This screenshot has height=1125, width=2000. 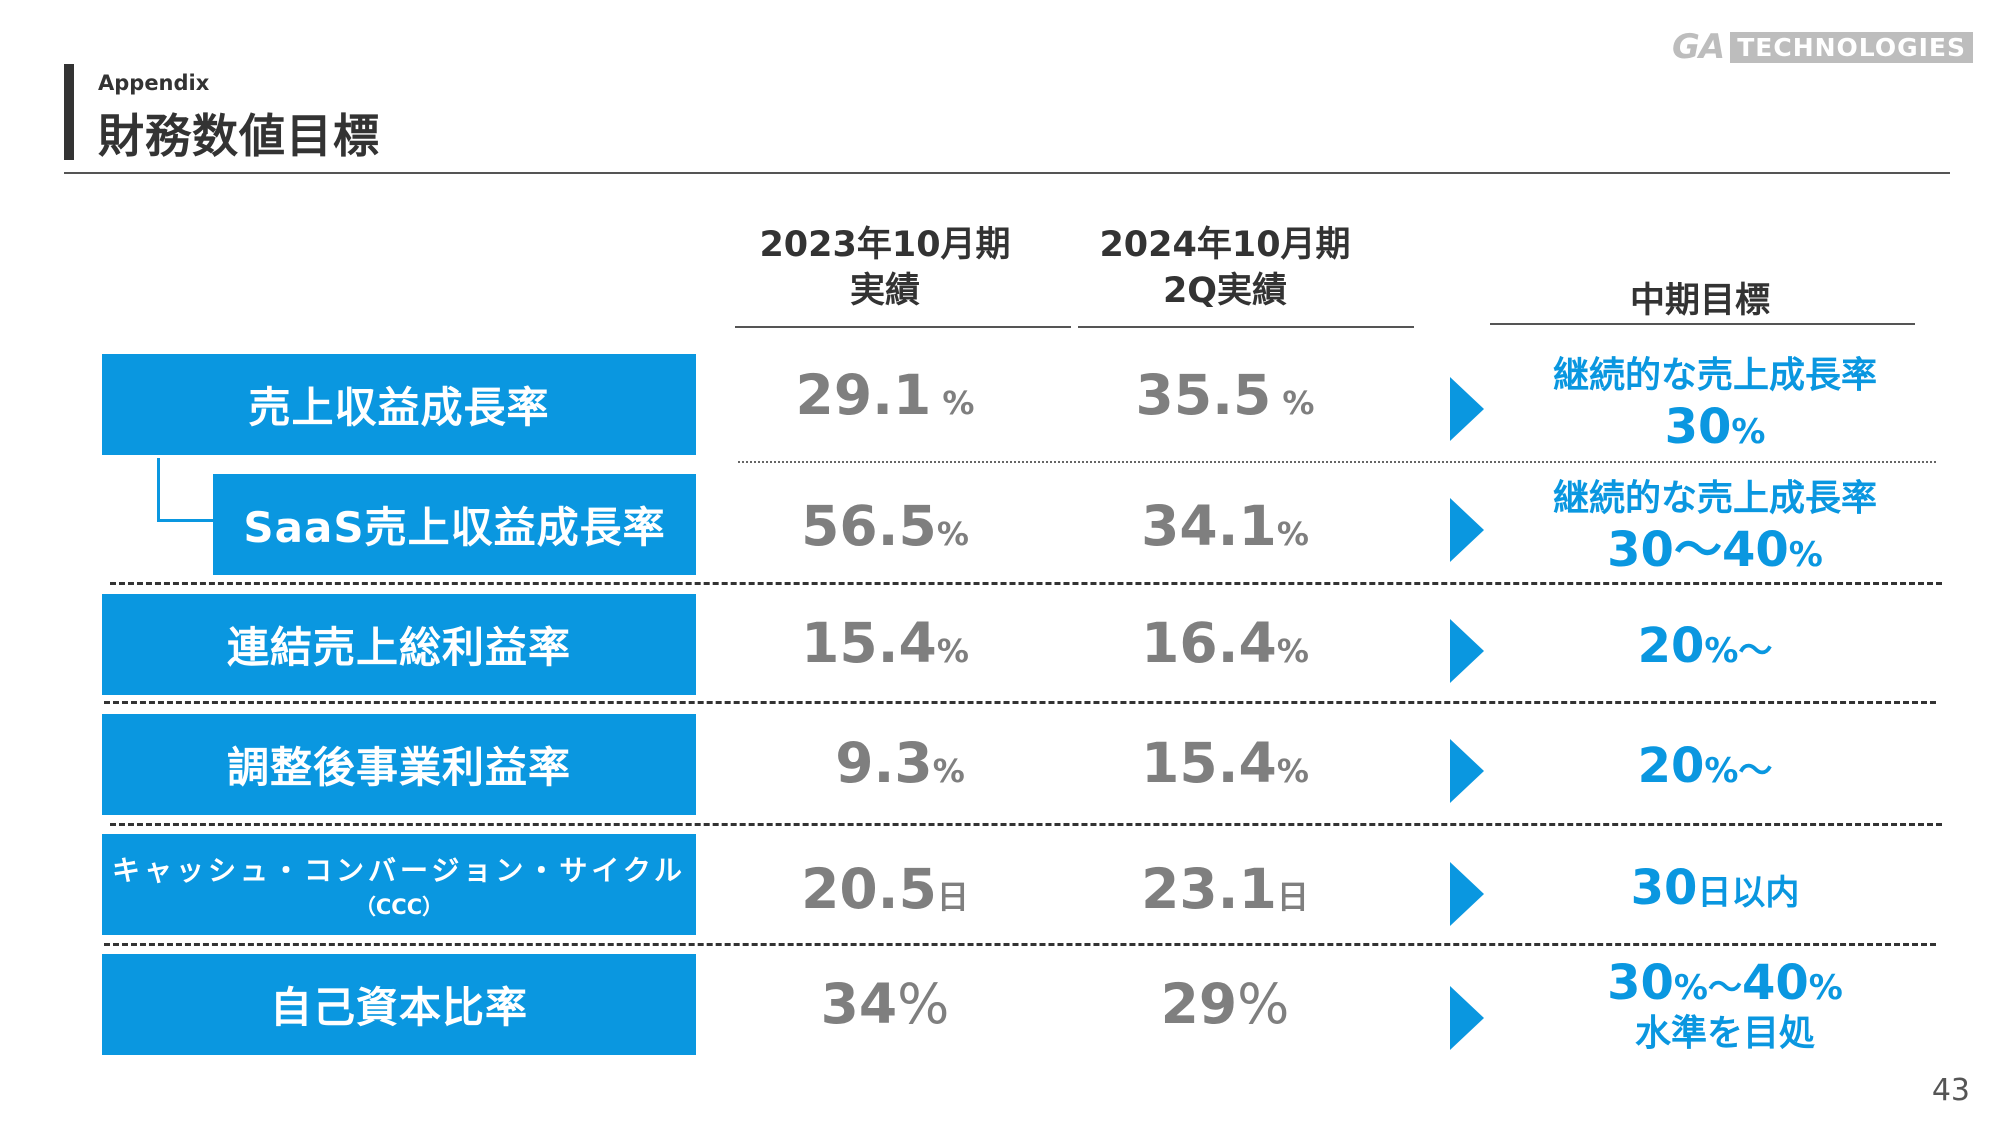 What do you see at coordinates (398, 1007) in the screenshot?
I see `row-label-text: 自己資本比率` at bounding box center [398, 1007].